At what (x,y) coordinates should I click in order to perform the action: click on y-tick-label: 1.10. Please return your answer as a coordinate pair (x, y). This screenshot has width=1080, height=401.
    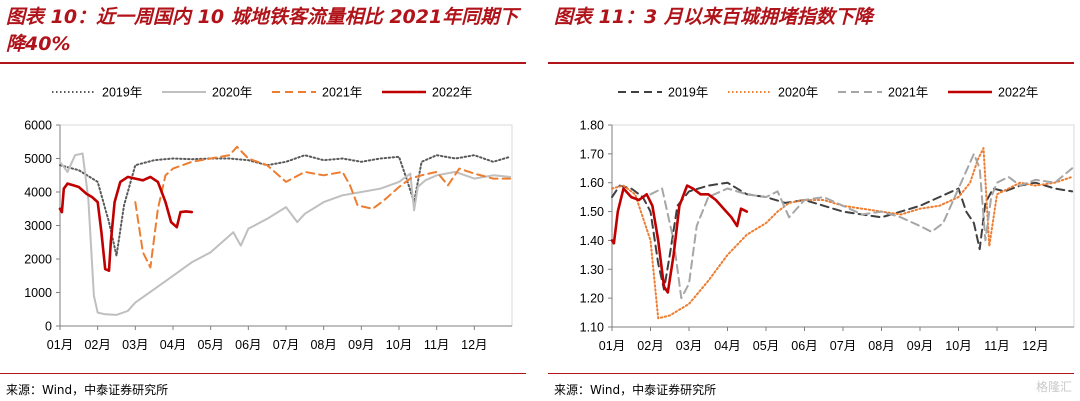
    Looking at the image, I should click on (592, 328).